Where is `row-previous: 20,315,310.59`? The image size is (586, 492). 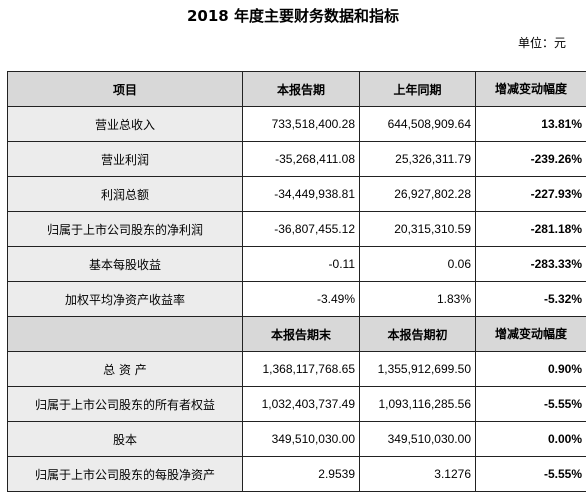
row-previous: 20,315,310.59 is located at coordinates (418, 229).